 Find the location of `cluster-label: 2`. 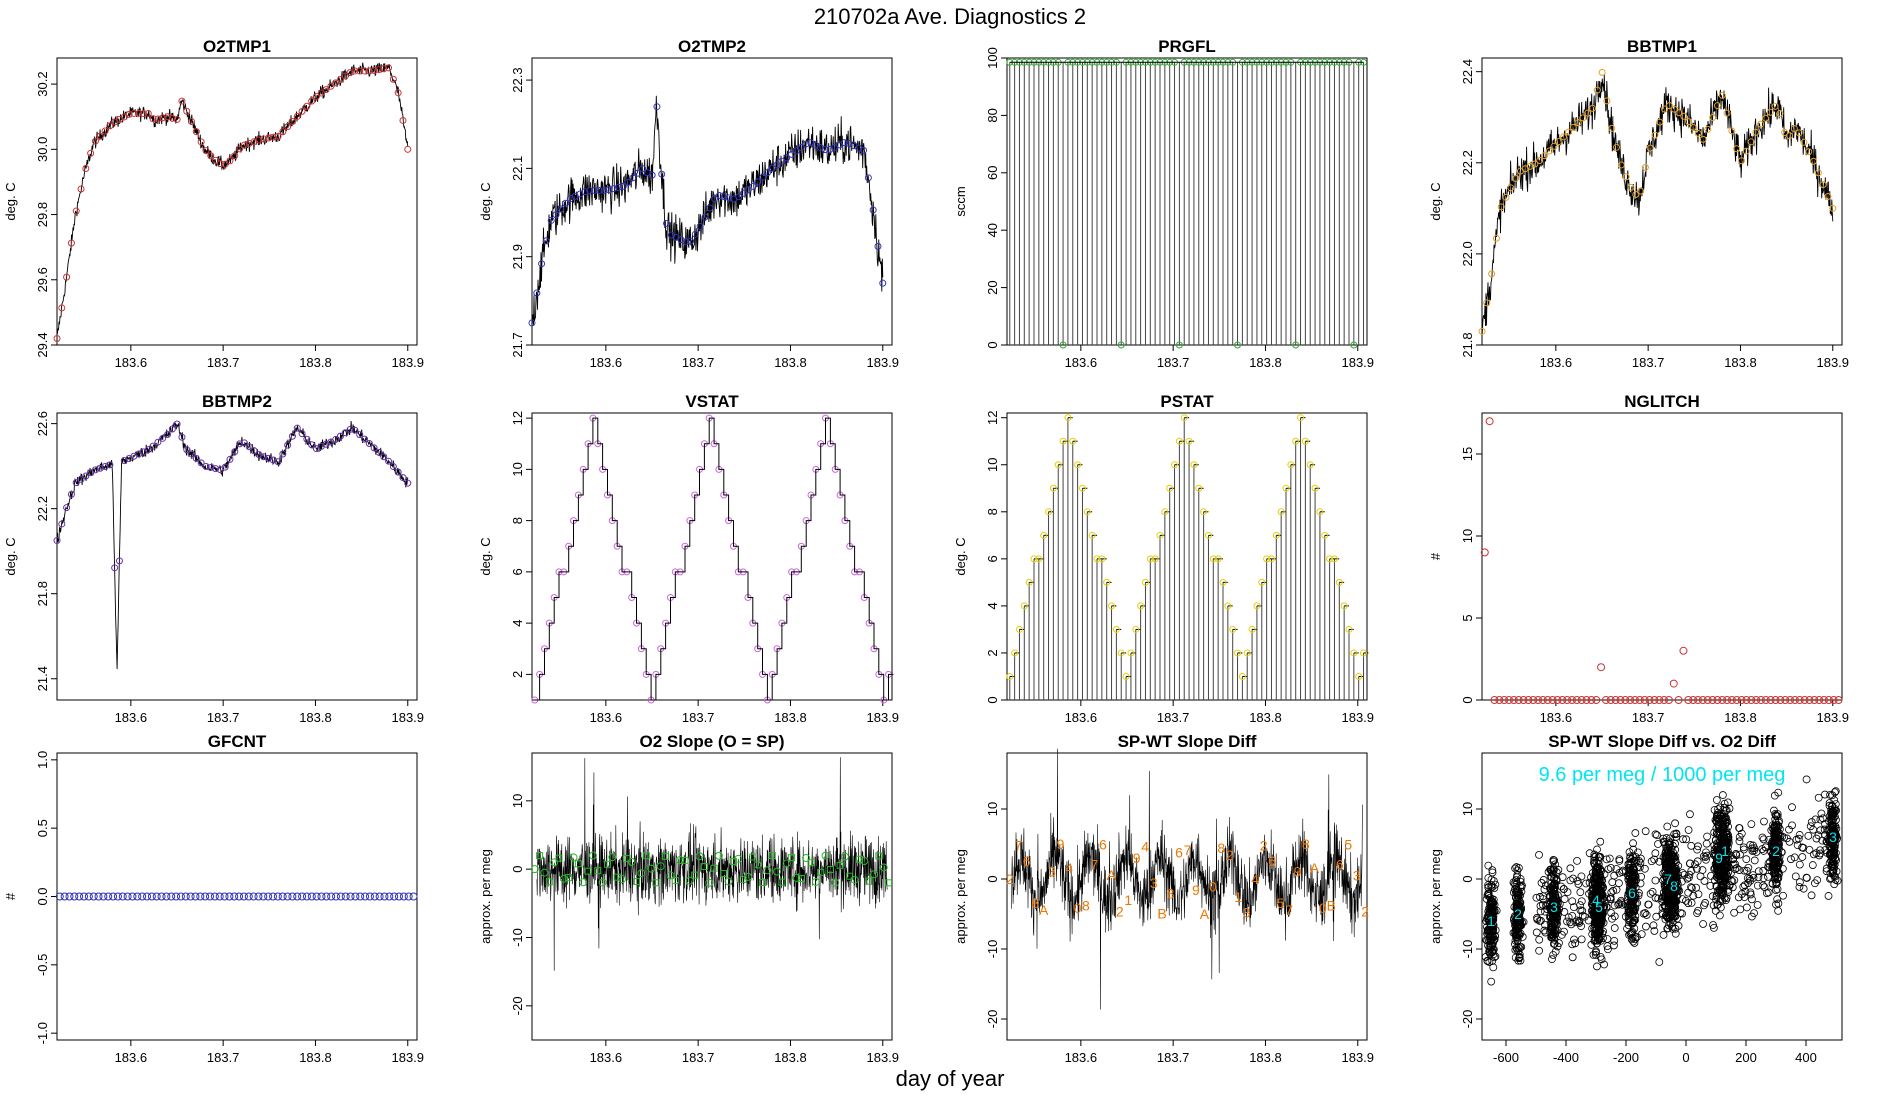

cluster-label: 2 is located at coordinates (1776, 851).